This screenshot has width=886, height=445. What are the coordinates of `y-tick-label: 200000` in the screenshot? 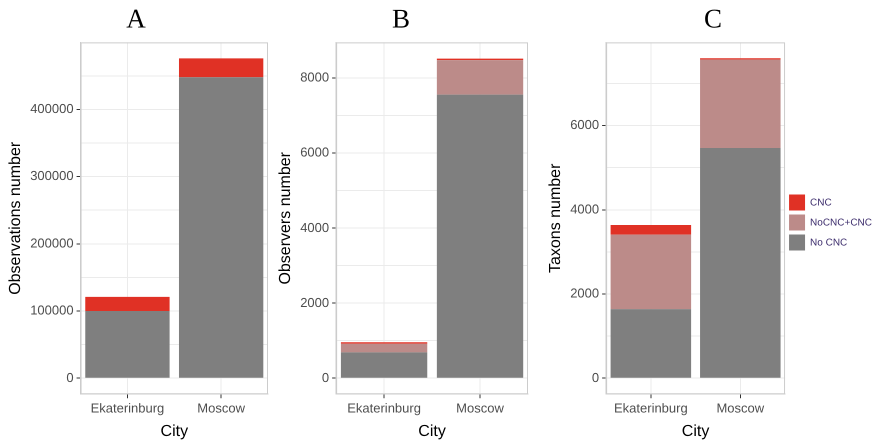 It's located at (52, 242).